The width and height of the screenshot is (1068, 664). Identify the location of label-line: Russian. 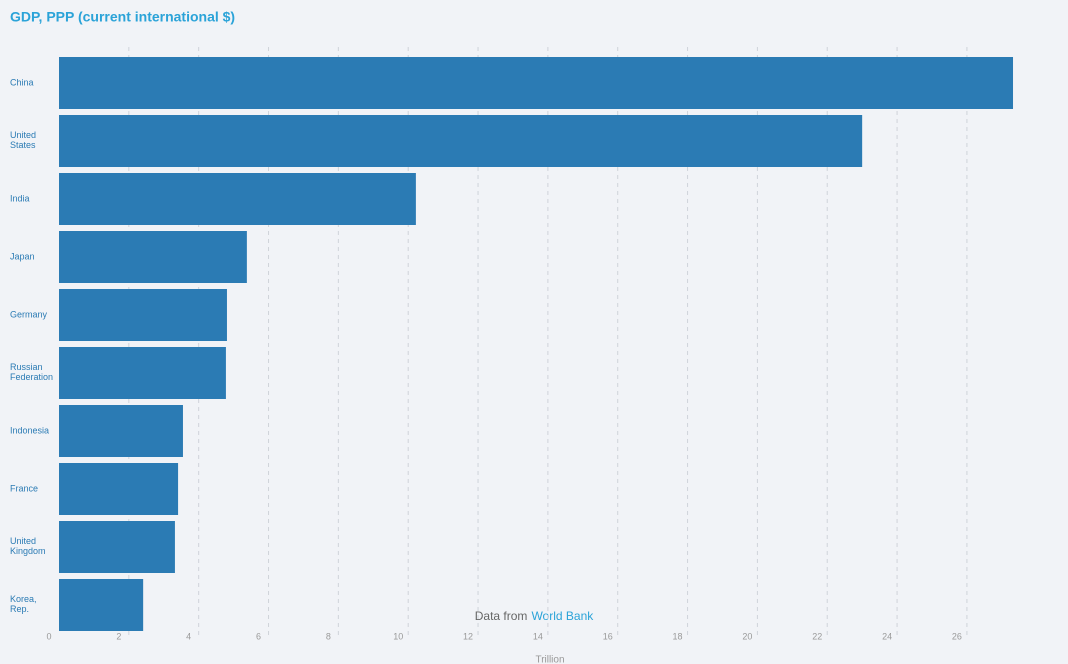
(26, 367).